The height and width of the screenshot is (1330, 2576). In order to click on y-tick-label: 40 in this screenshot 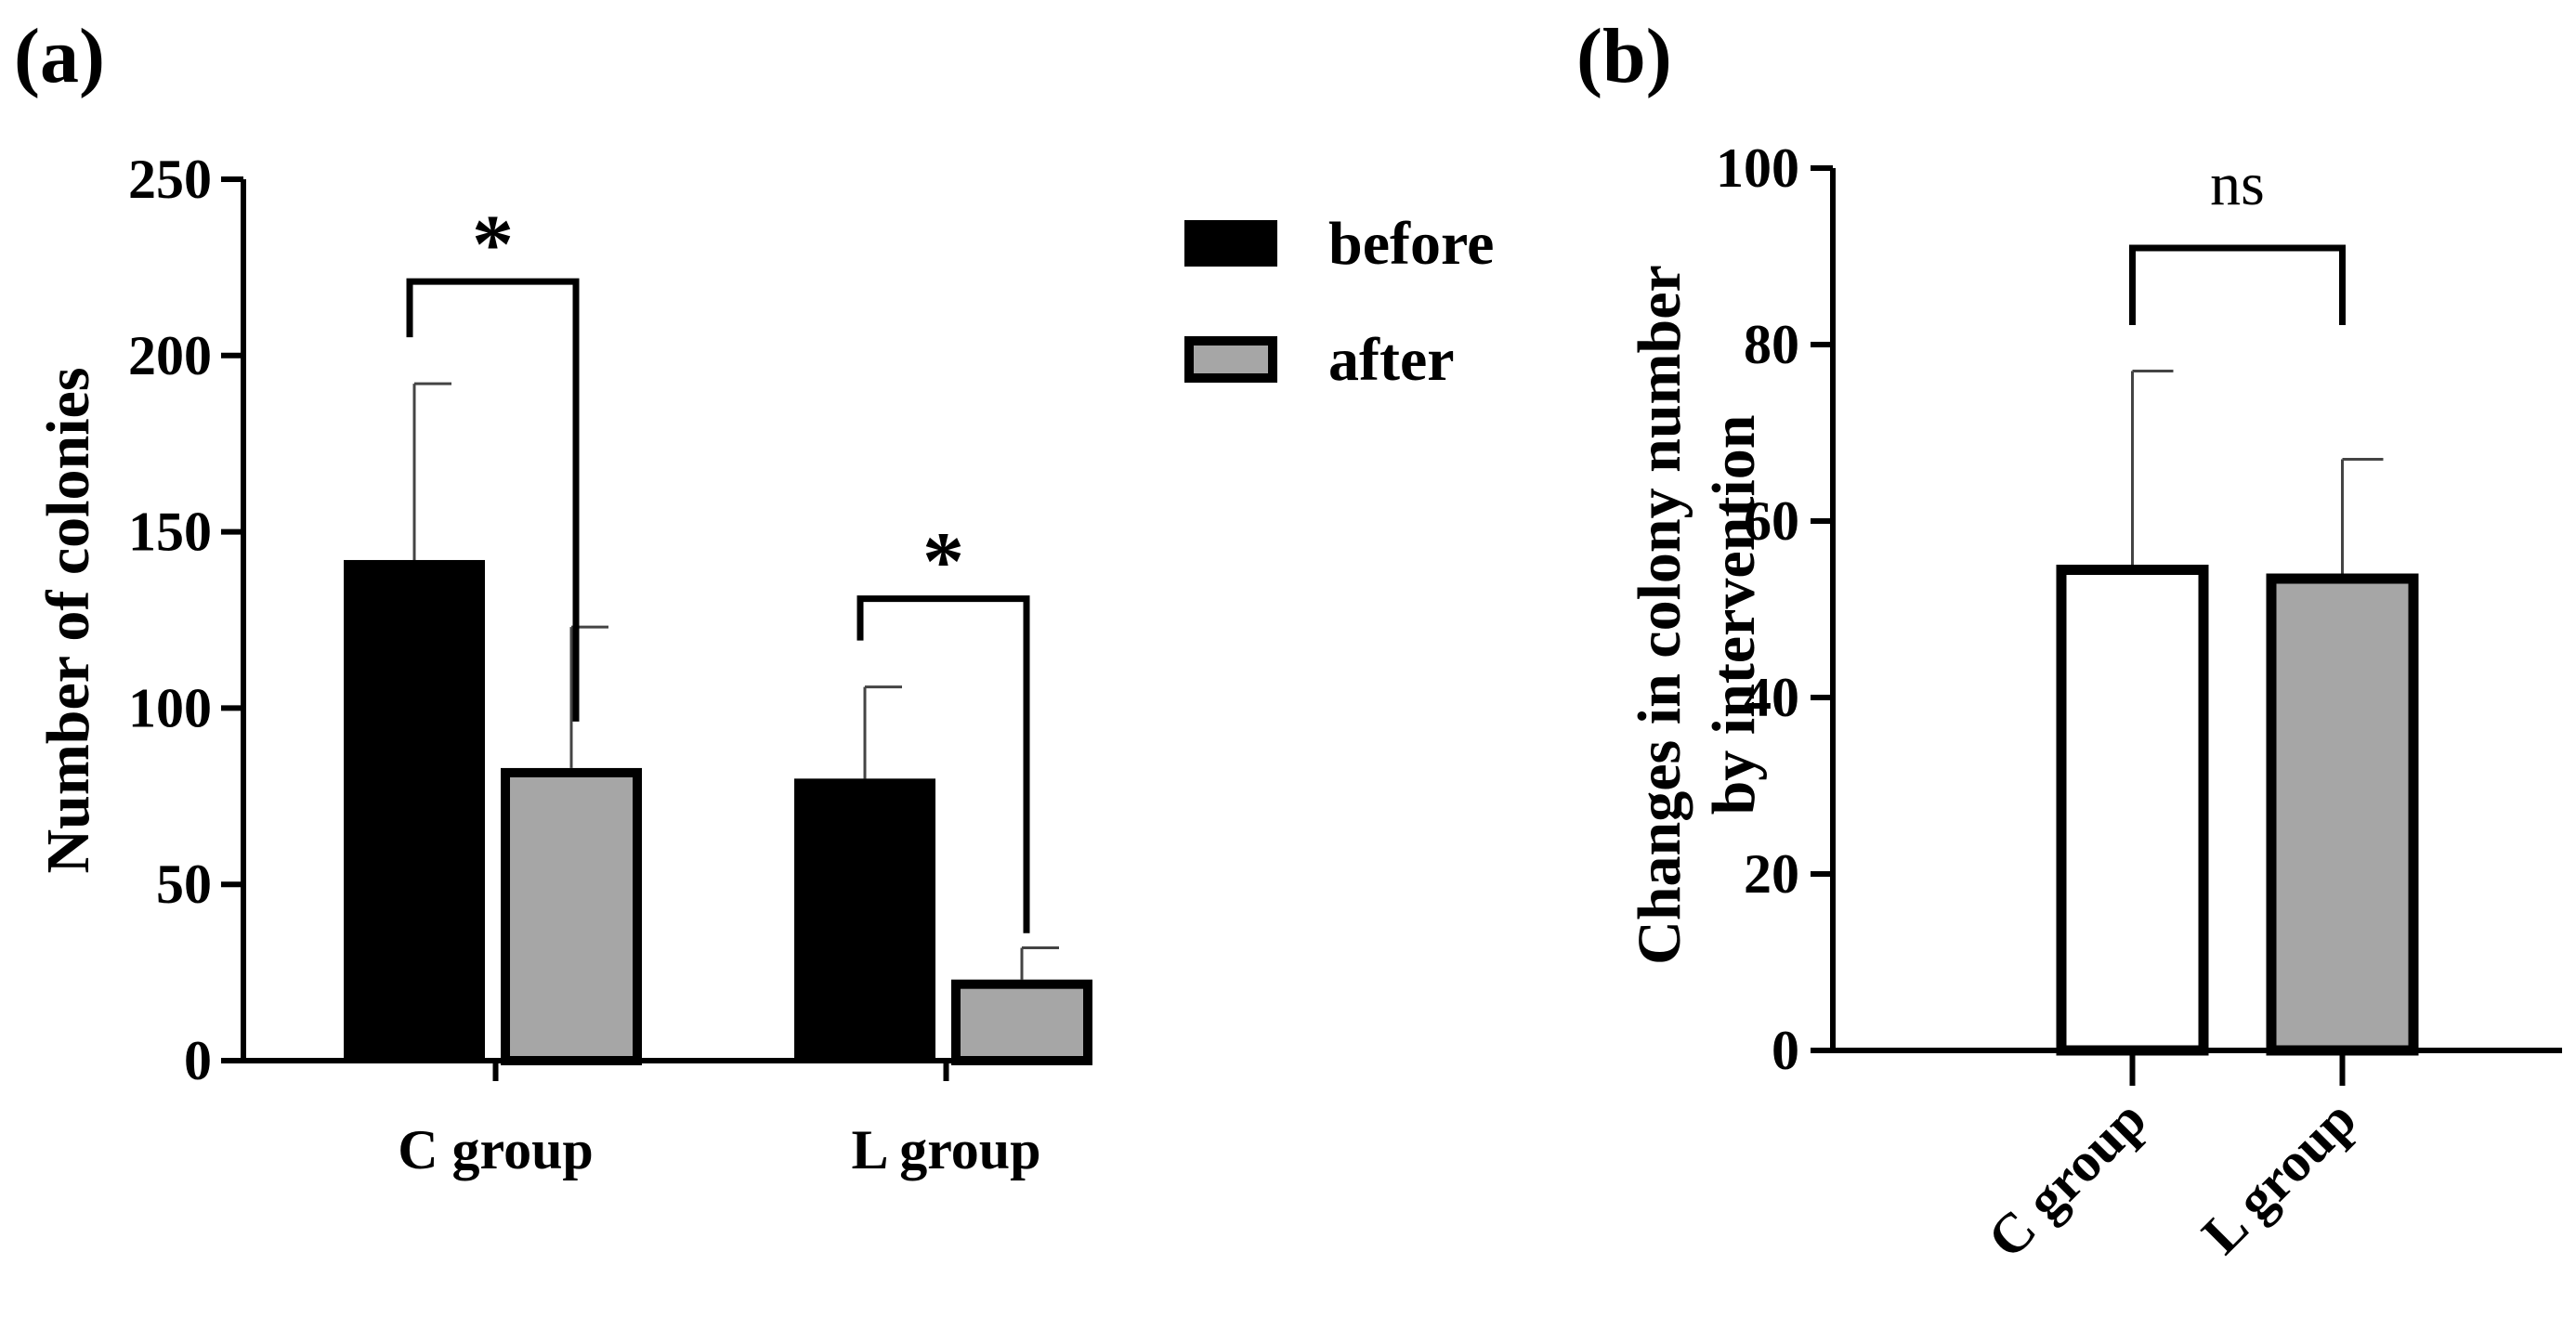, I will do `click(1772, 697)`.